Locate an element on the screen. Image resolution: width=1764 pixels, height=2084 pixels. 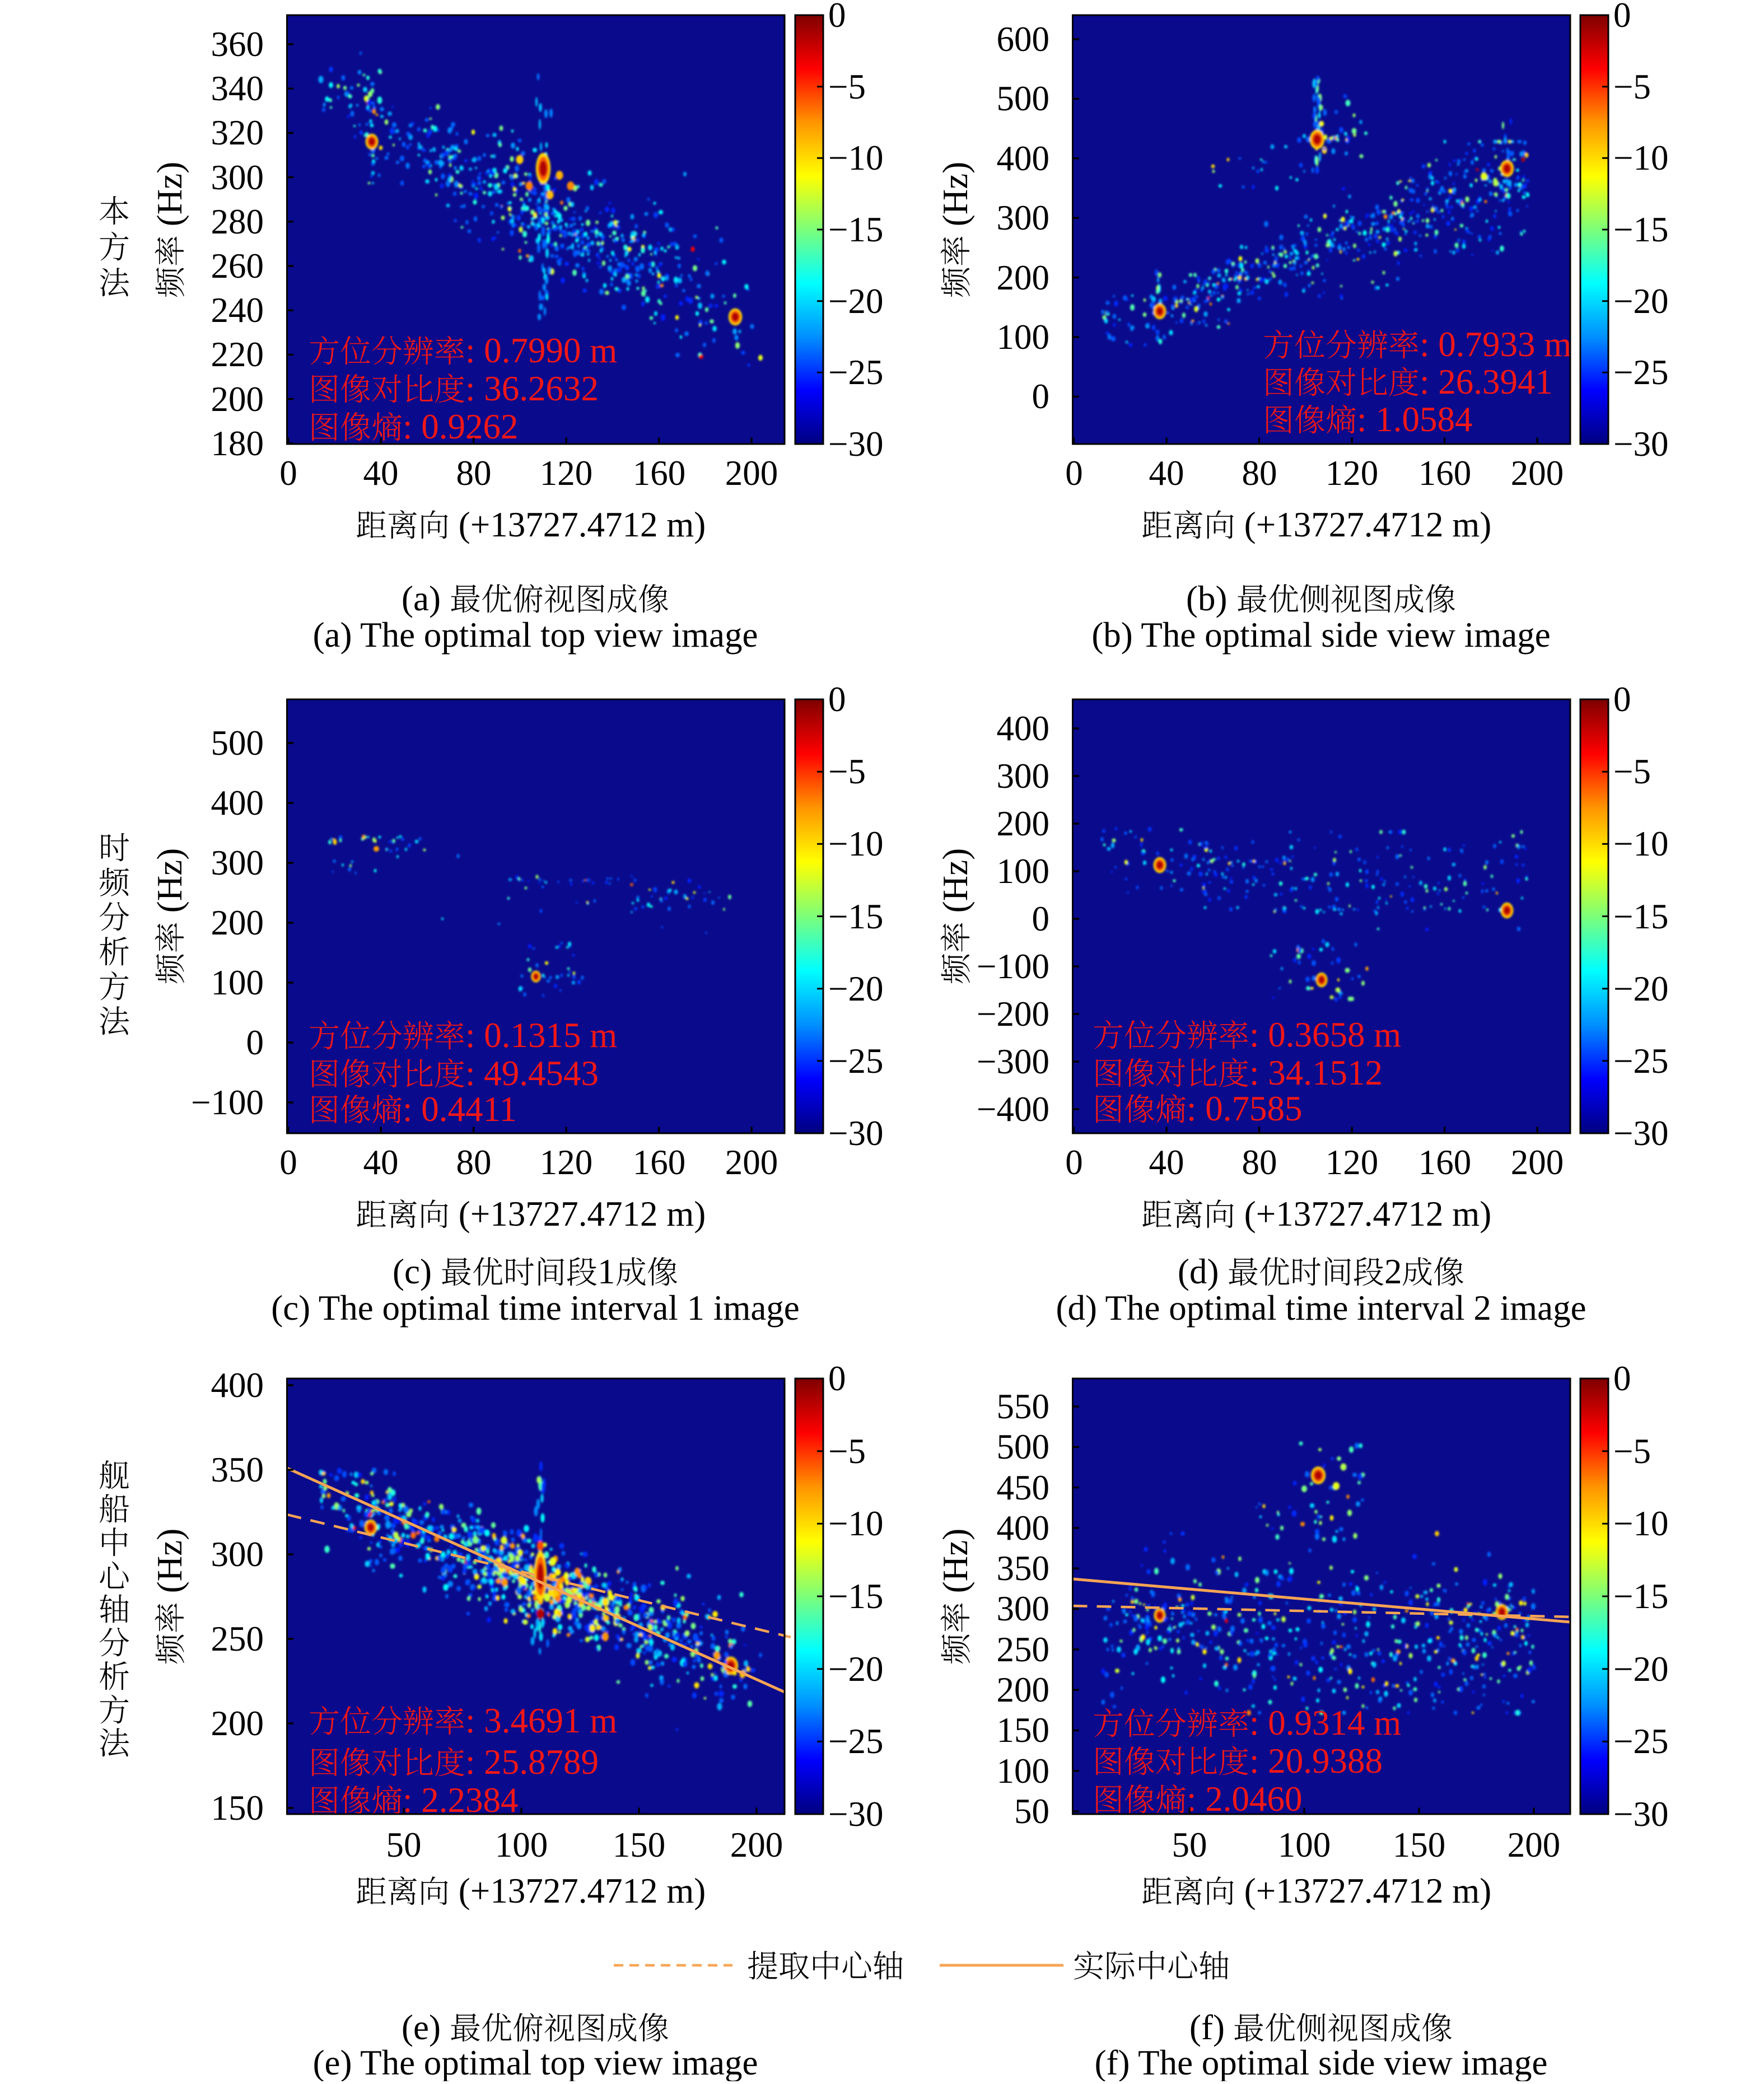
svg-text: 320 is located at coordinates (238, 132).